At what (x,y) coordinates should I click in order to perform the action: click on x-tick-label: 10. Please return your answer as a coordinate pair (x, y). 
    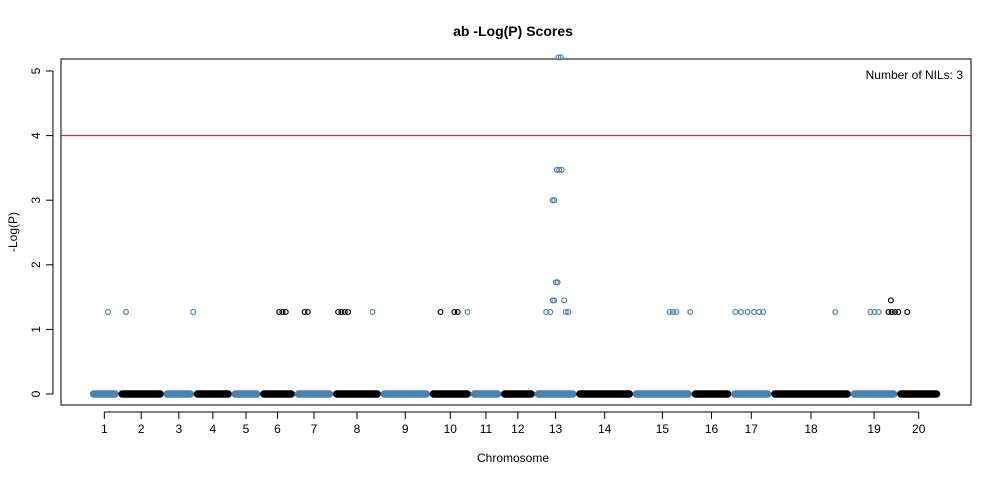
    Looking at the image, I should click on (451, 429).